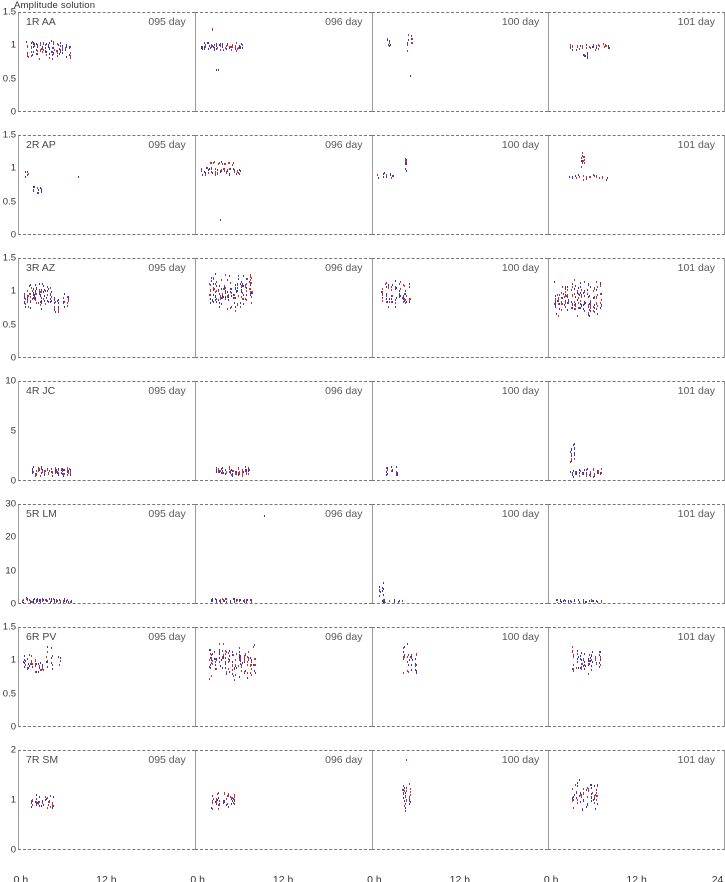  I want to click on y-tick-label: 0.5, so click(9, 693).